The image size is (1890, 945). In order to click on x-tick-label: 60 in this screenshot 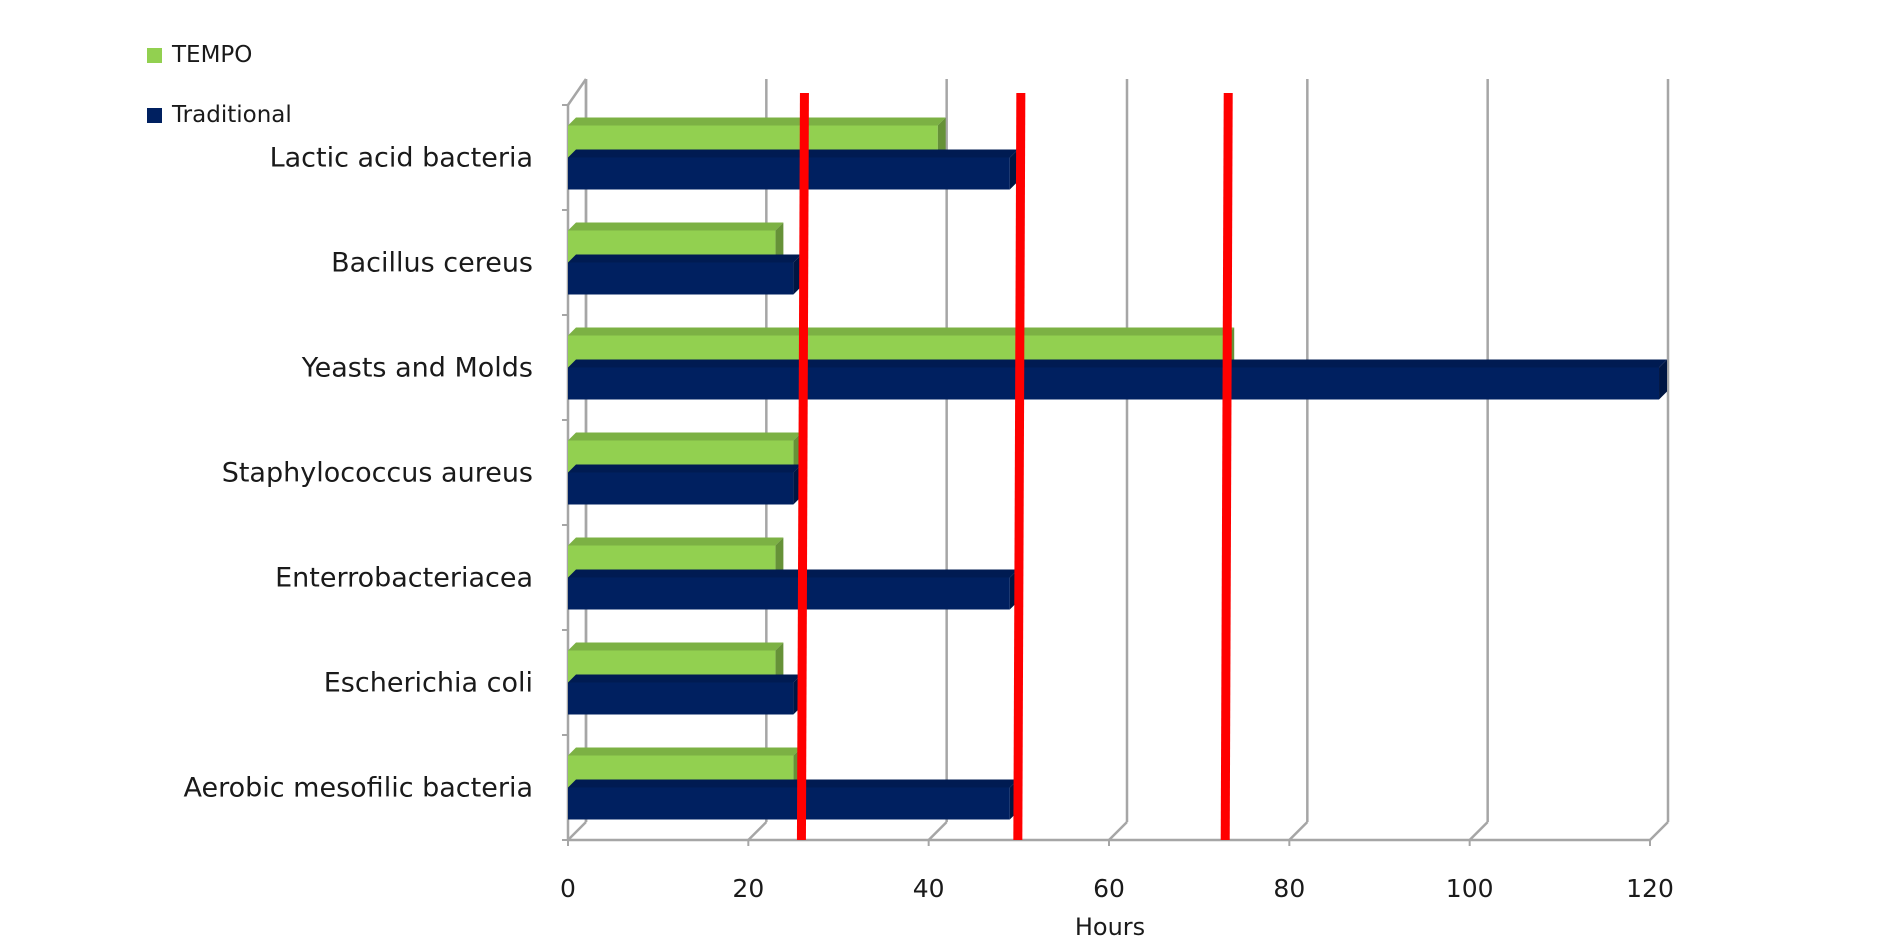, I will do `click(1109, 888)`.